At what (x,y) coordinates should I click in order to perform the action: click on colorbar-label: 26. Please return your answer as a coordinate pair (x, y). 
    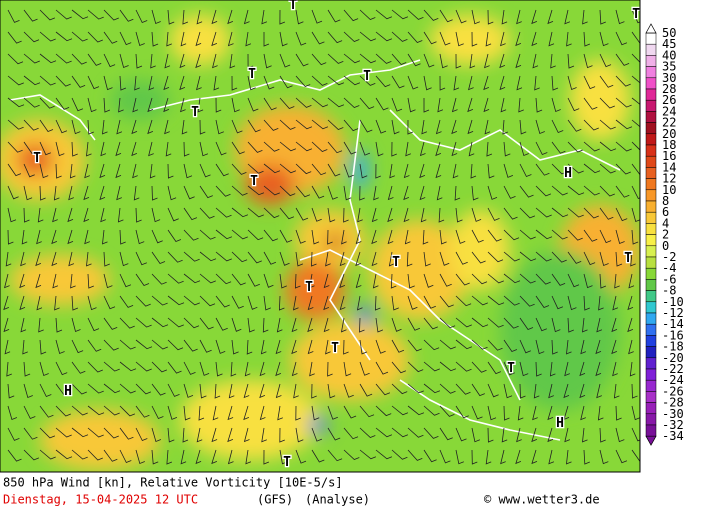
    Looking at the image, I should click on (669, 100).